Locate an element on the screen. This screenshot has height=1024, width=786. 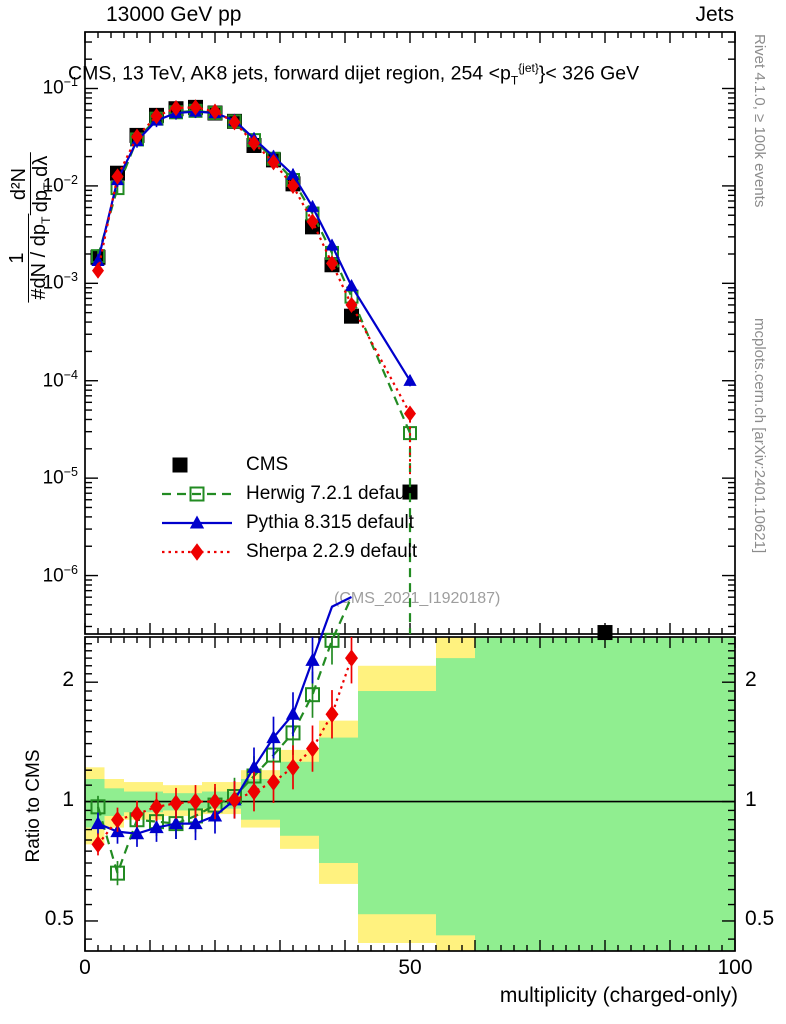
y-tick-exponent: −2 is located at coordinates (70, 179).